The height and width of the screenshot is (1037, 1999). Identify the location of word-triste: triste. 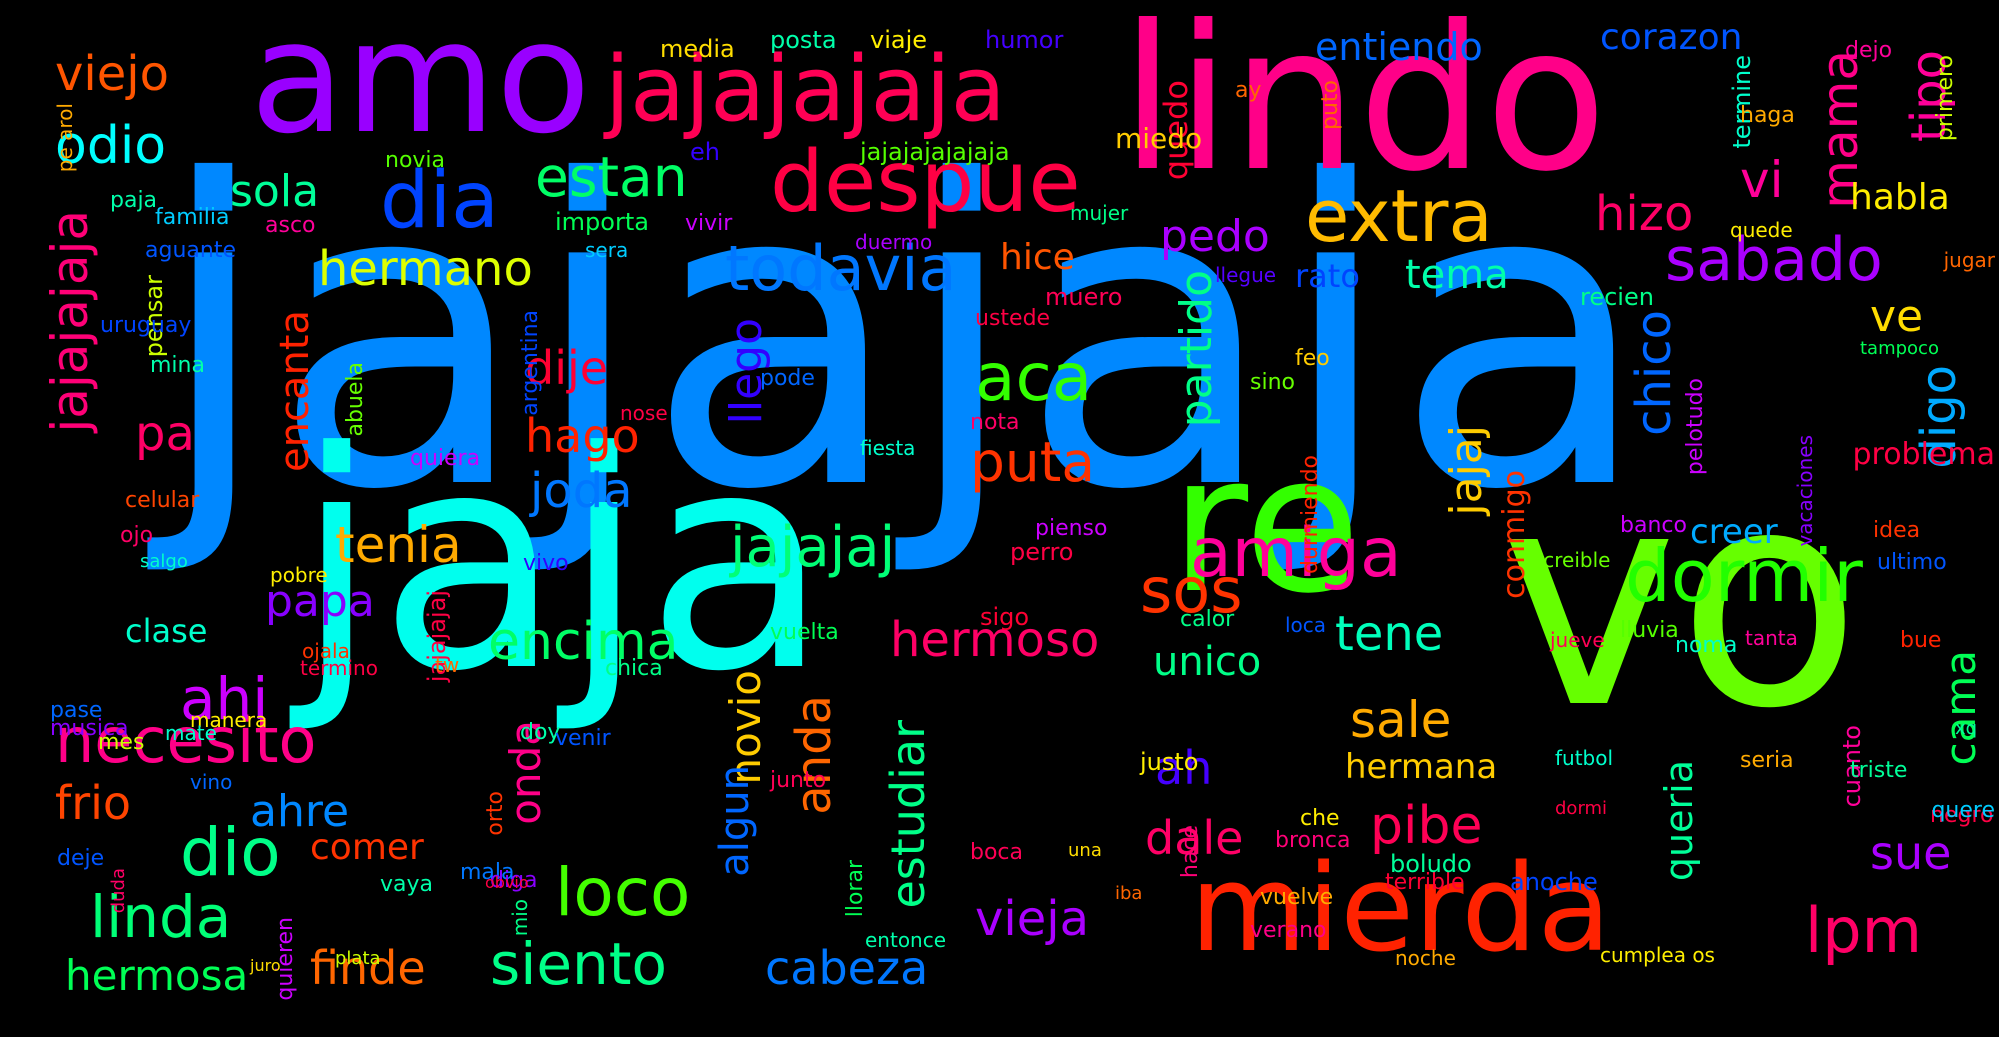
(1879, 770).